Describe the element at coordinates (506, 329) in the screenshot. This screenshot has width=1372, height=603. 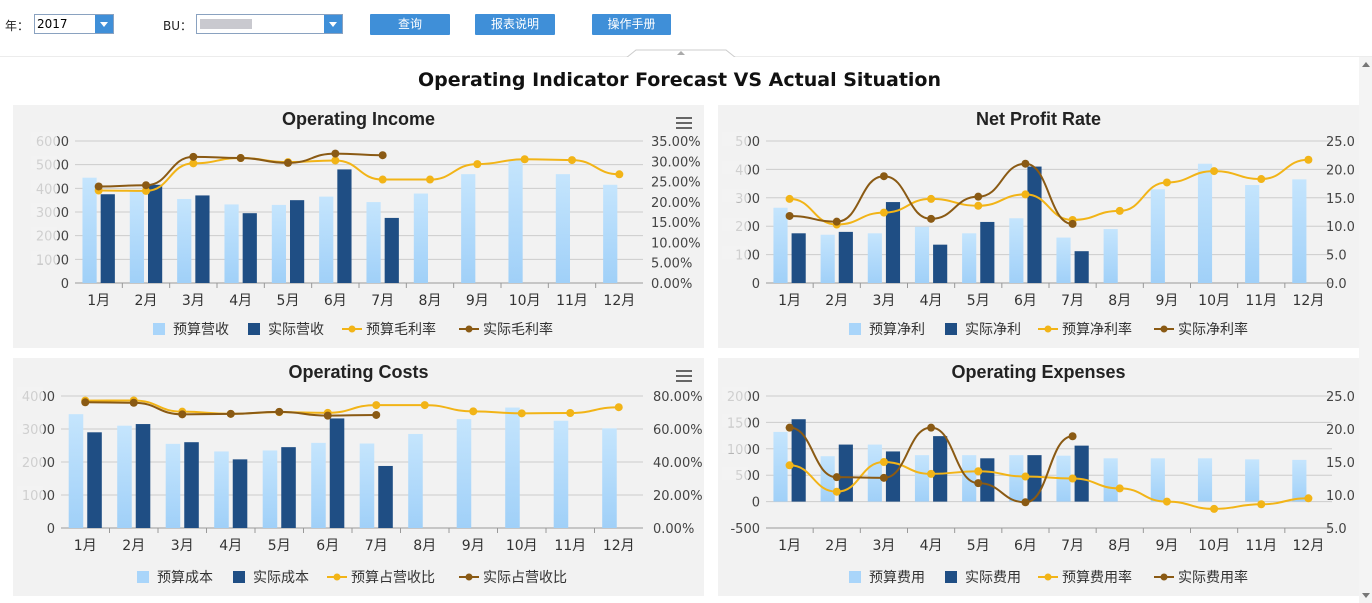
I see `legend-item: 实际毛利率` at that location.